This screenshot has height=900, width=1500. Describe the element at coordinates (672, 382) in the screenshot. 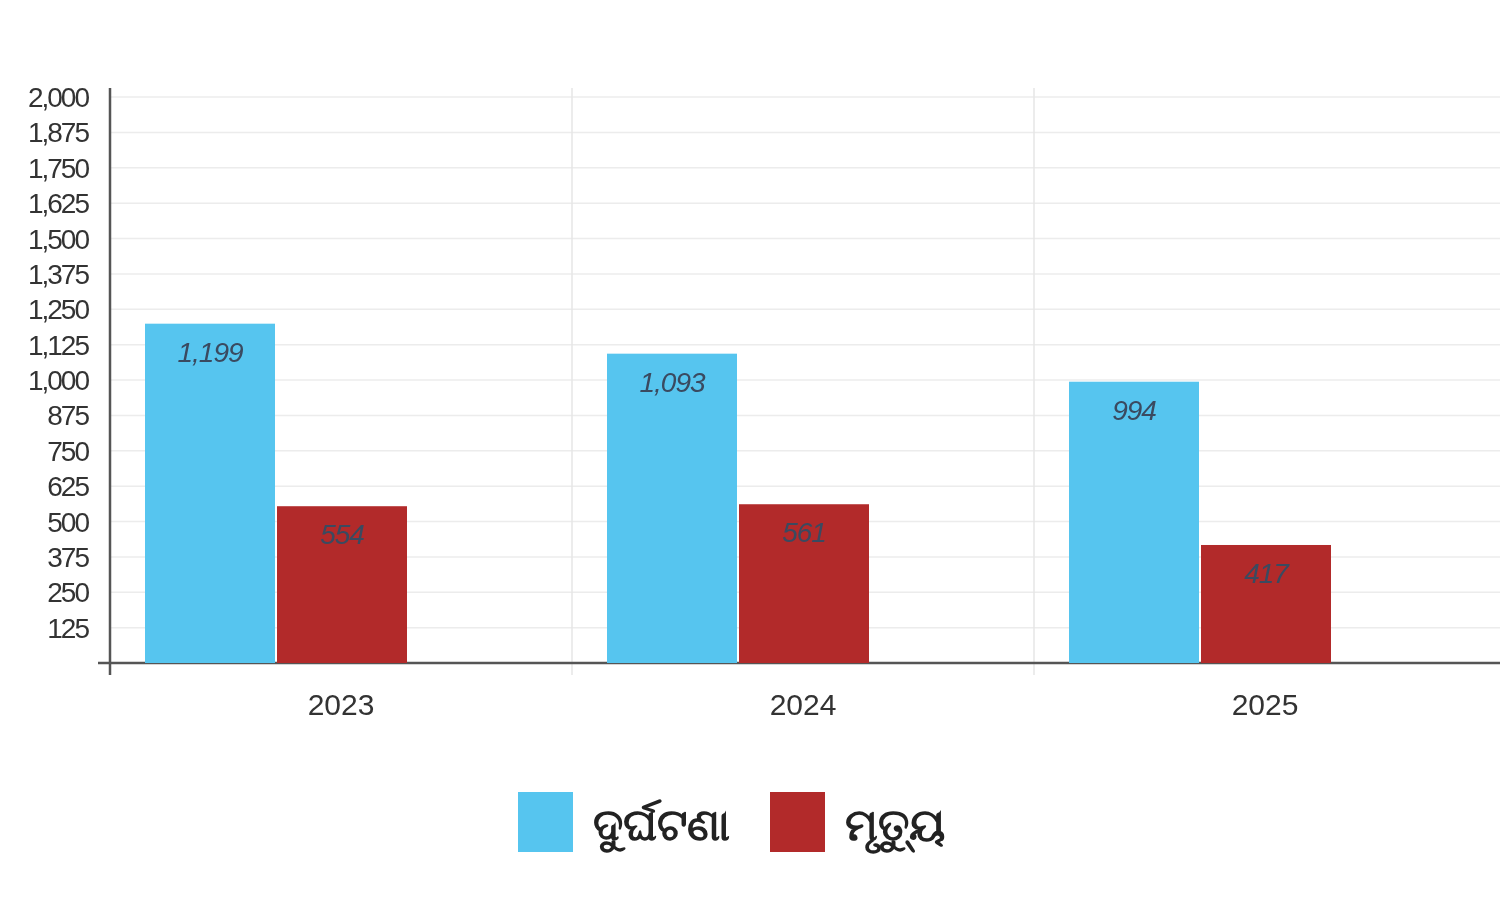

I see `data-label: 1,093` at that location.